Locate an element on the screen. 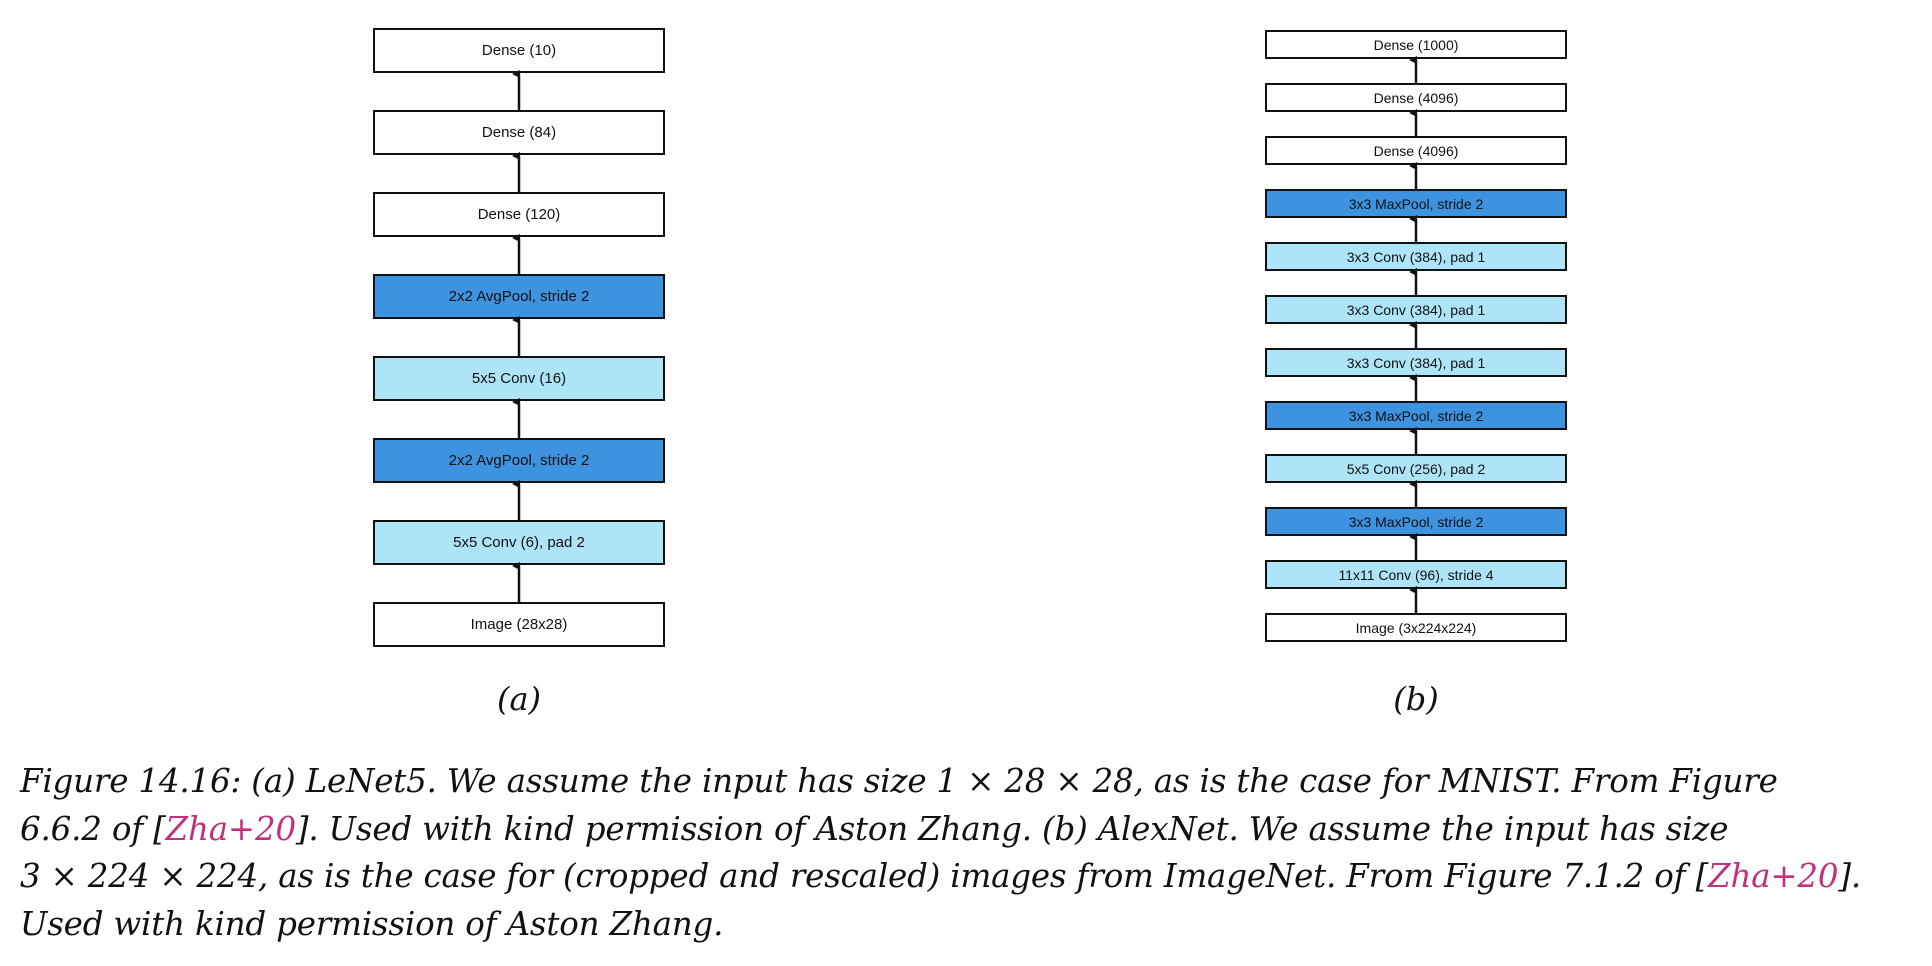  caption-text: ]. is located at coordinates (1849, 876).